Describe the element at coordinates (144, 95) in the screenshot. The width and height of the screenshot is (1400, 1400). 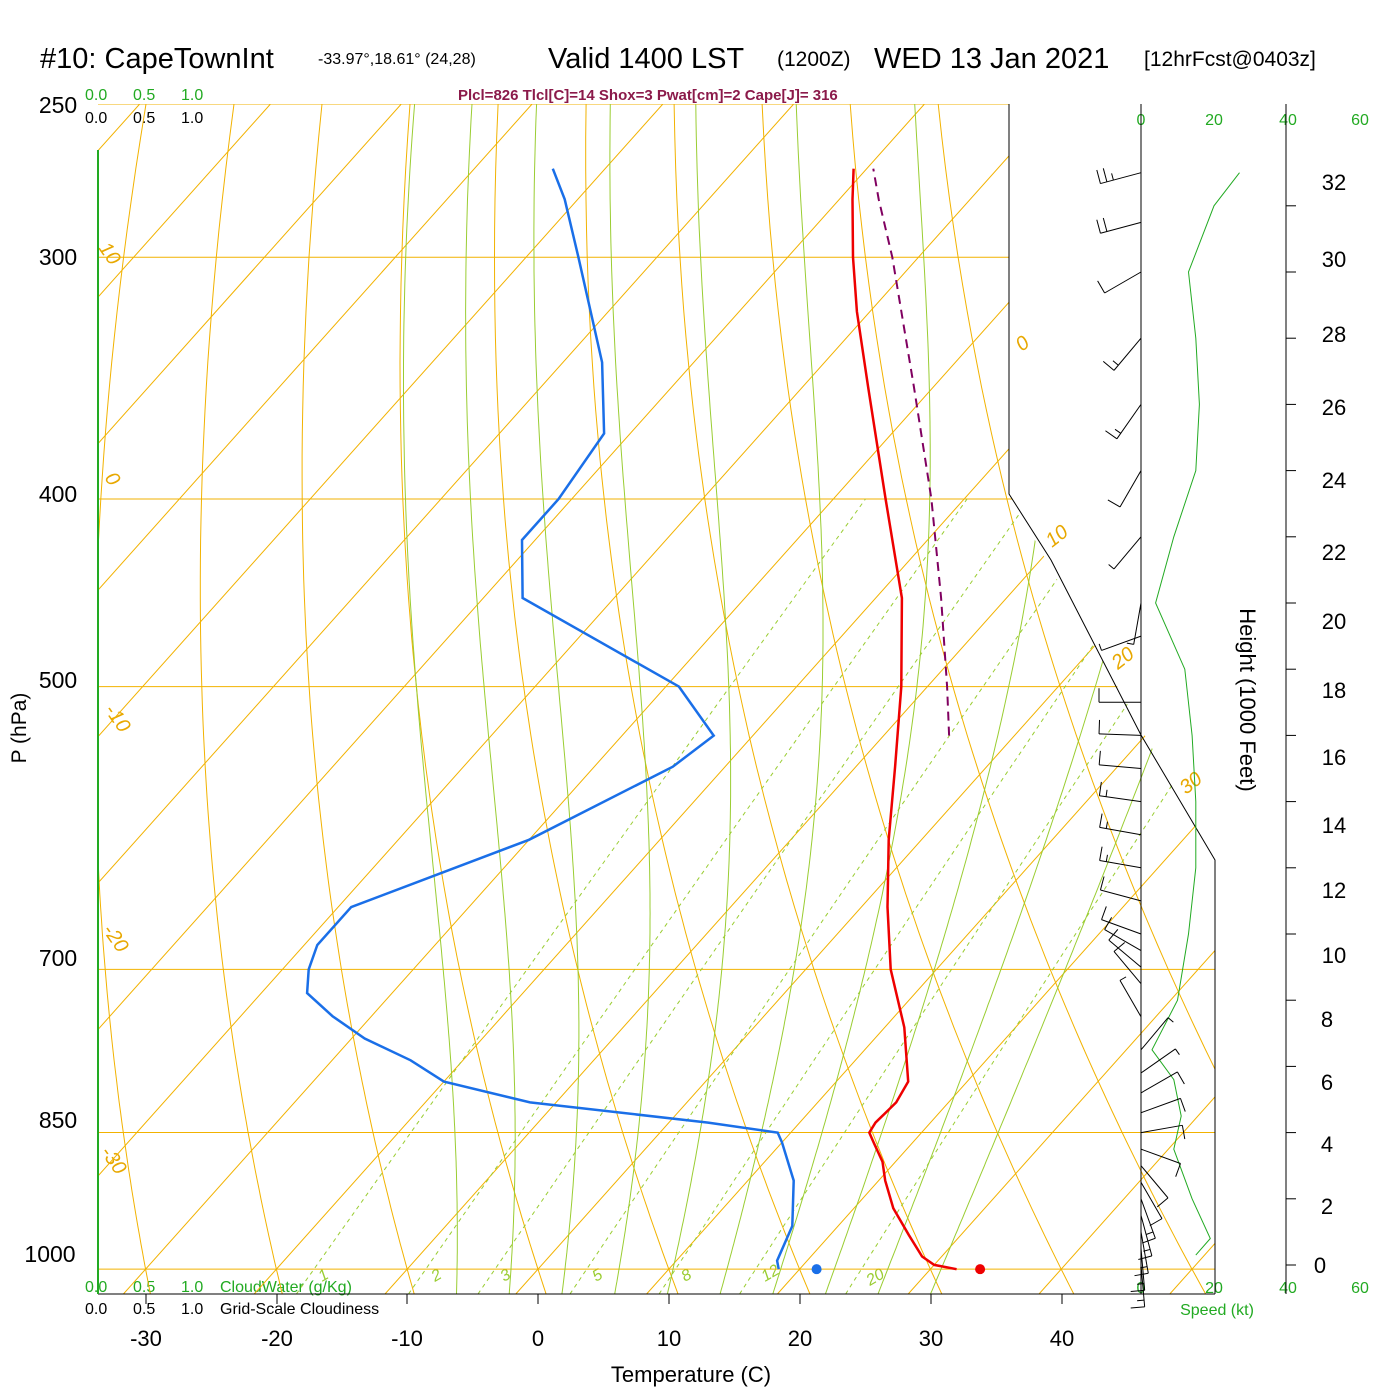
I see `cloudwater-tick: 0.5` at that location.